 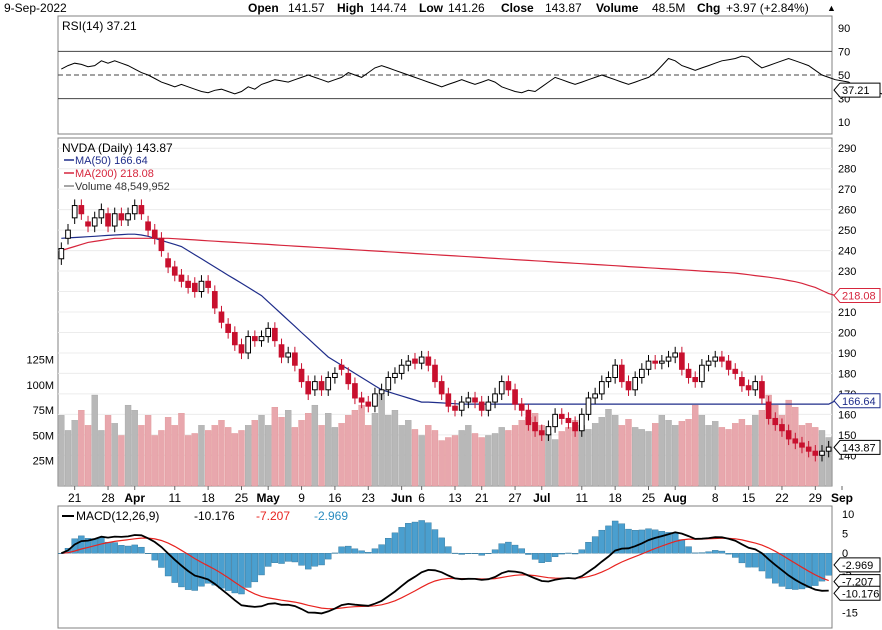 What do you see at coordinates (40, 361) in the screenshot?
I see `volume-tick-label: 125M` at bounding box center [40, 361].